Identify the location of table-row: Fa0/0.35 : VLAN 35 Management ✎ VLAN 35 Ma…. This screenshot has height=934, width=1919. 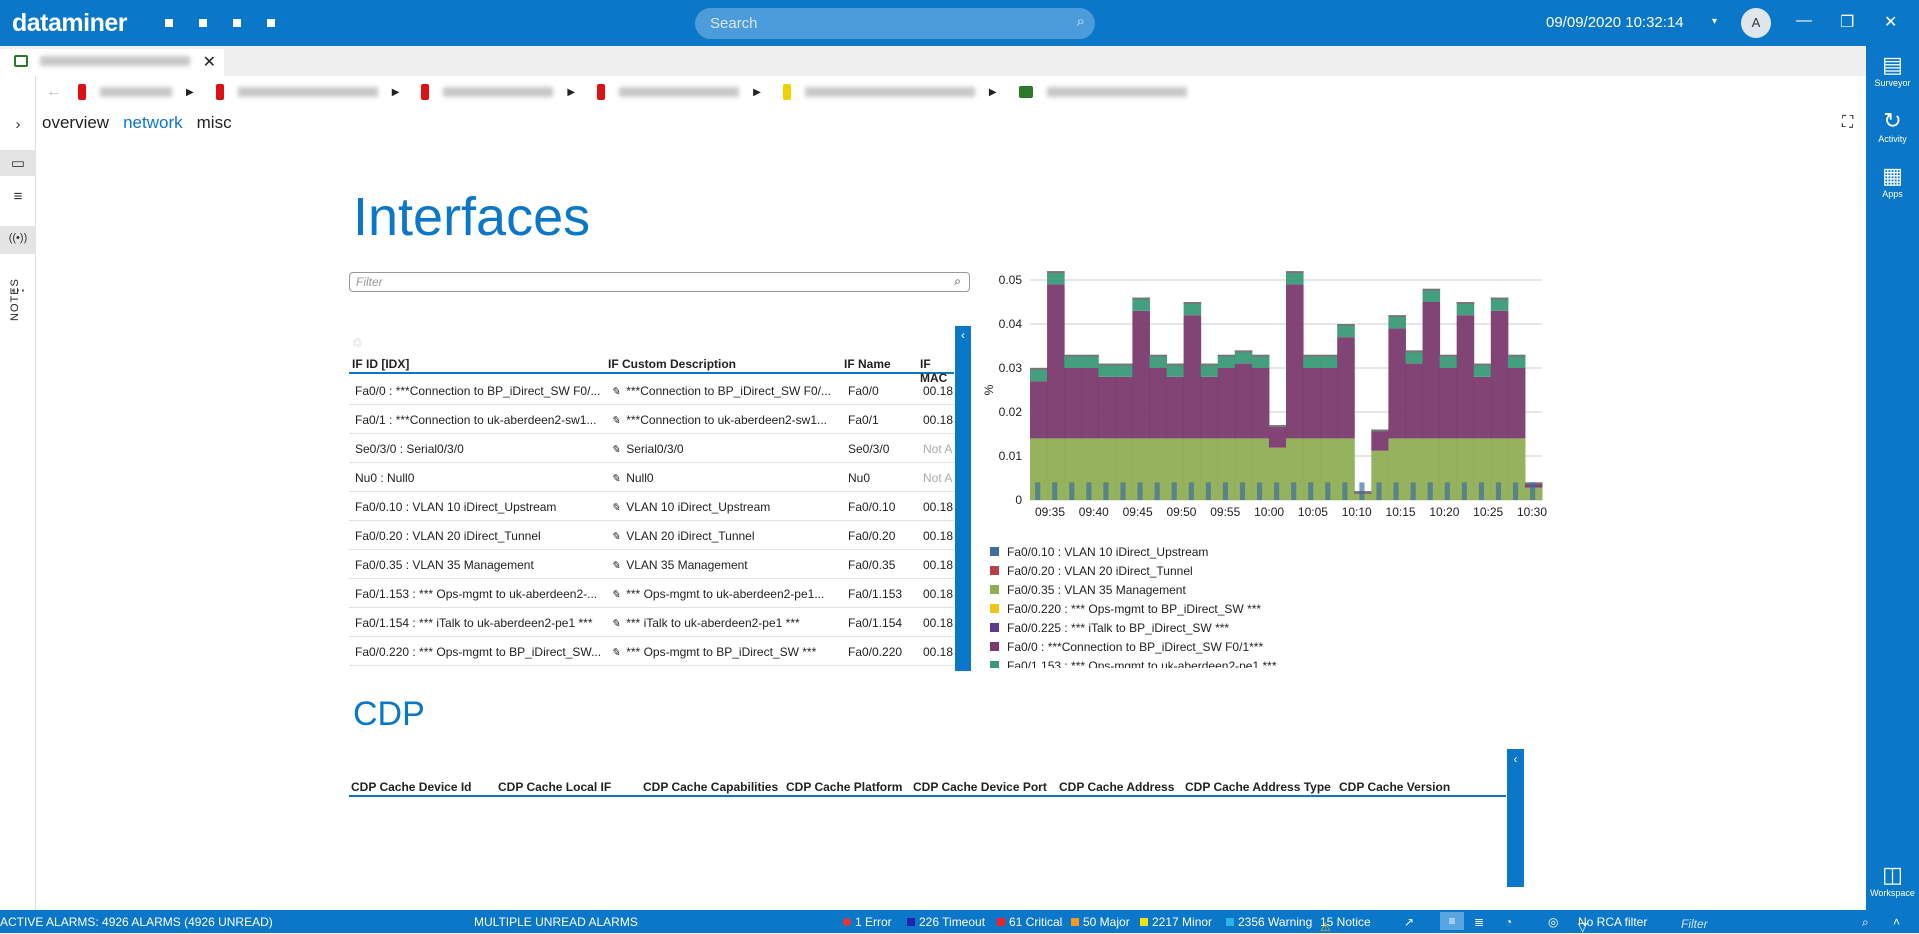
(651, 564).